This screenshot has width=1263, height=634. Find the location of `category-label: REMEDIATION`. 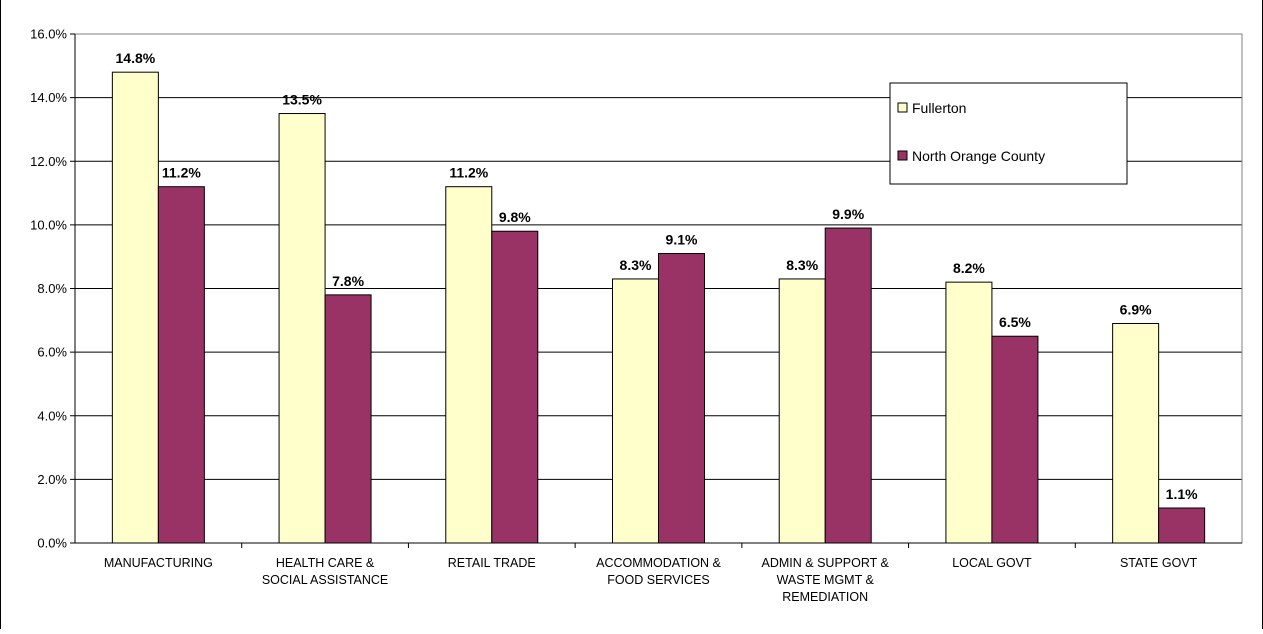

category-label: REMEDIATION is located at coordinates (825, 597).